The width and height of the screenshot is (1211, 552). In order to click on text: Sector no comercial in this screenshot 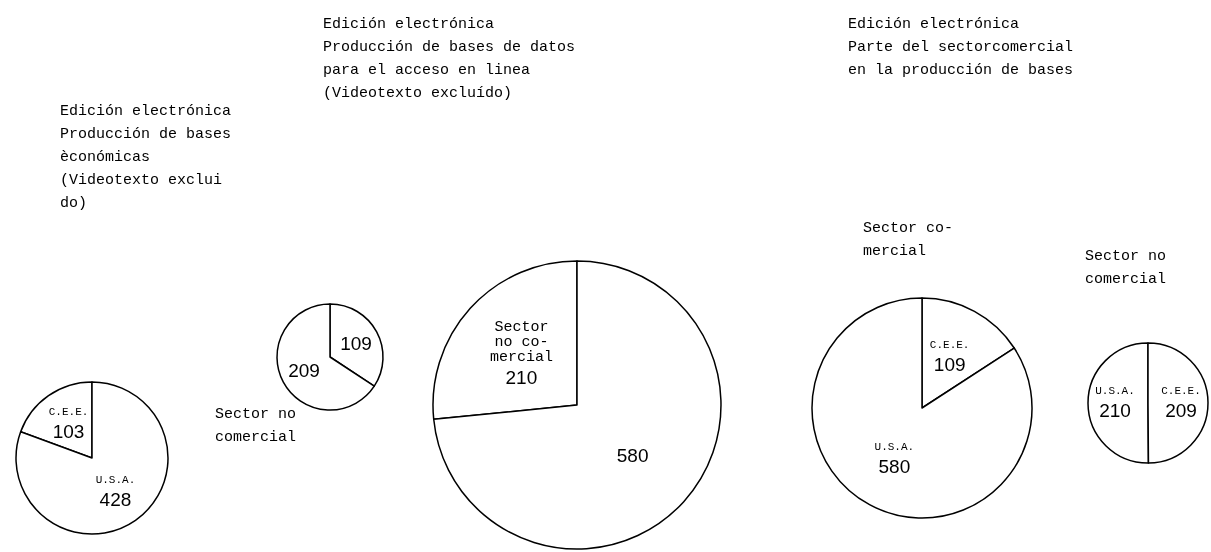, I will do `click(256, 426)`.